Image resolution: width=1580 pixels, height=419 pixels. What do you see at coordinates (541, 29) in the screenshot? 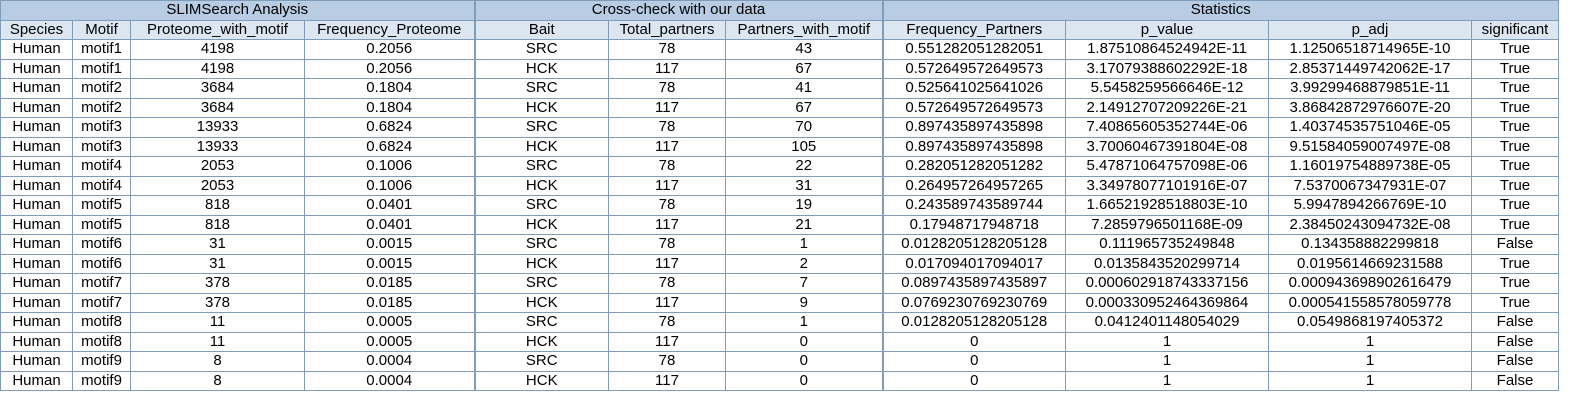
I see `column-header-bait: Bait` at bounding box center [541, 29].